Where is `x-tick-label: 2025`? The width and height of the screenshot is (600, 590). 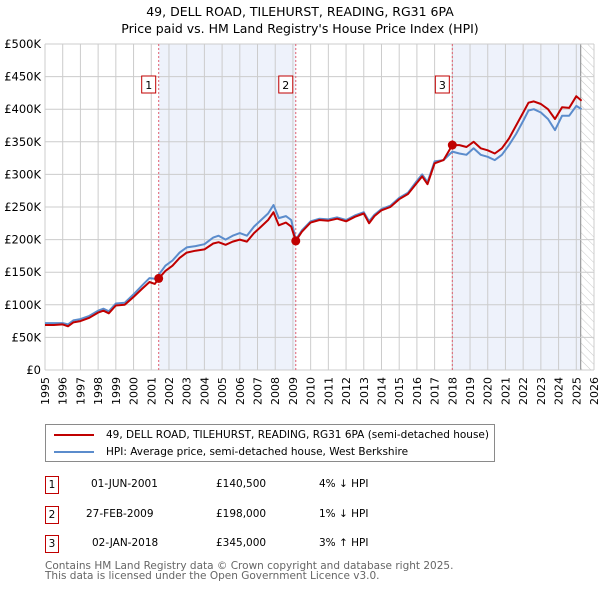
x-tick-label: 2025 is located at coordinates (576, 391).